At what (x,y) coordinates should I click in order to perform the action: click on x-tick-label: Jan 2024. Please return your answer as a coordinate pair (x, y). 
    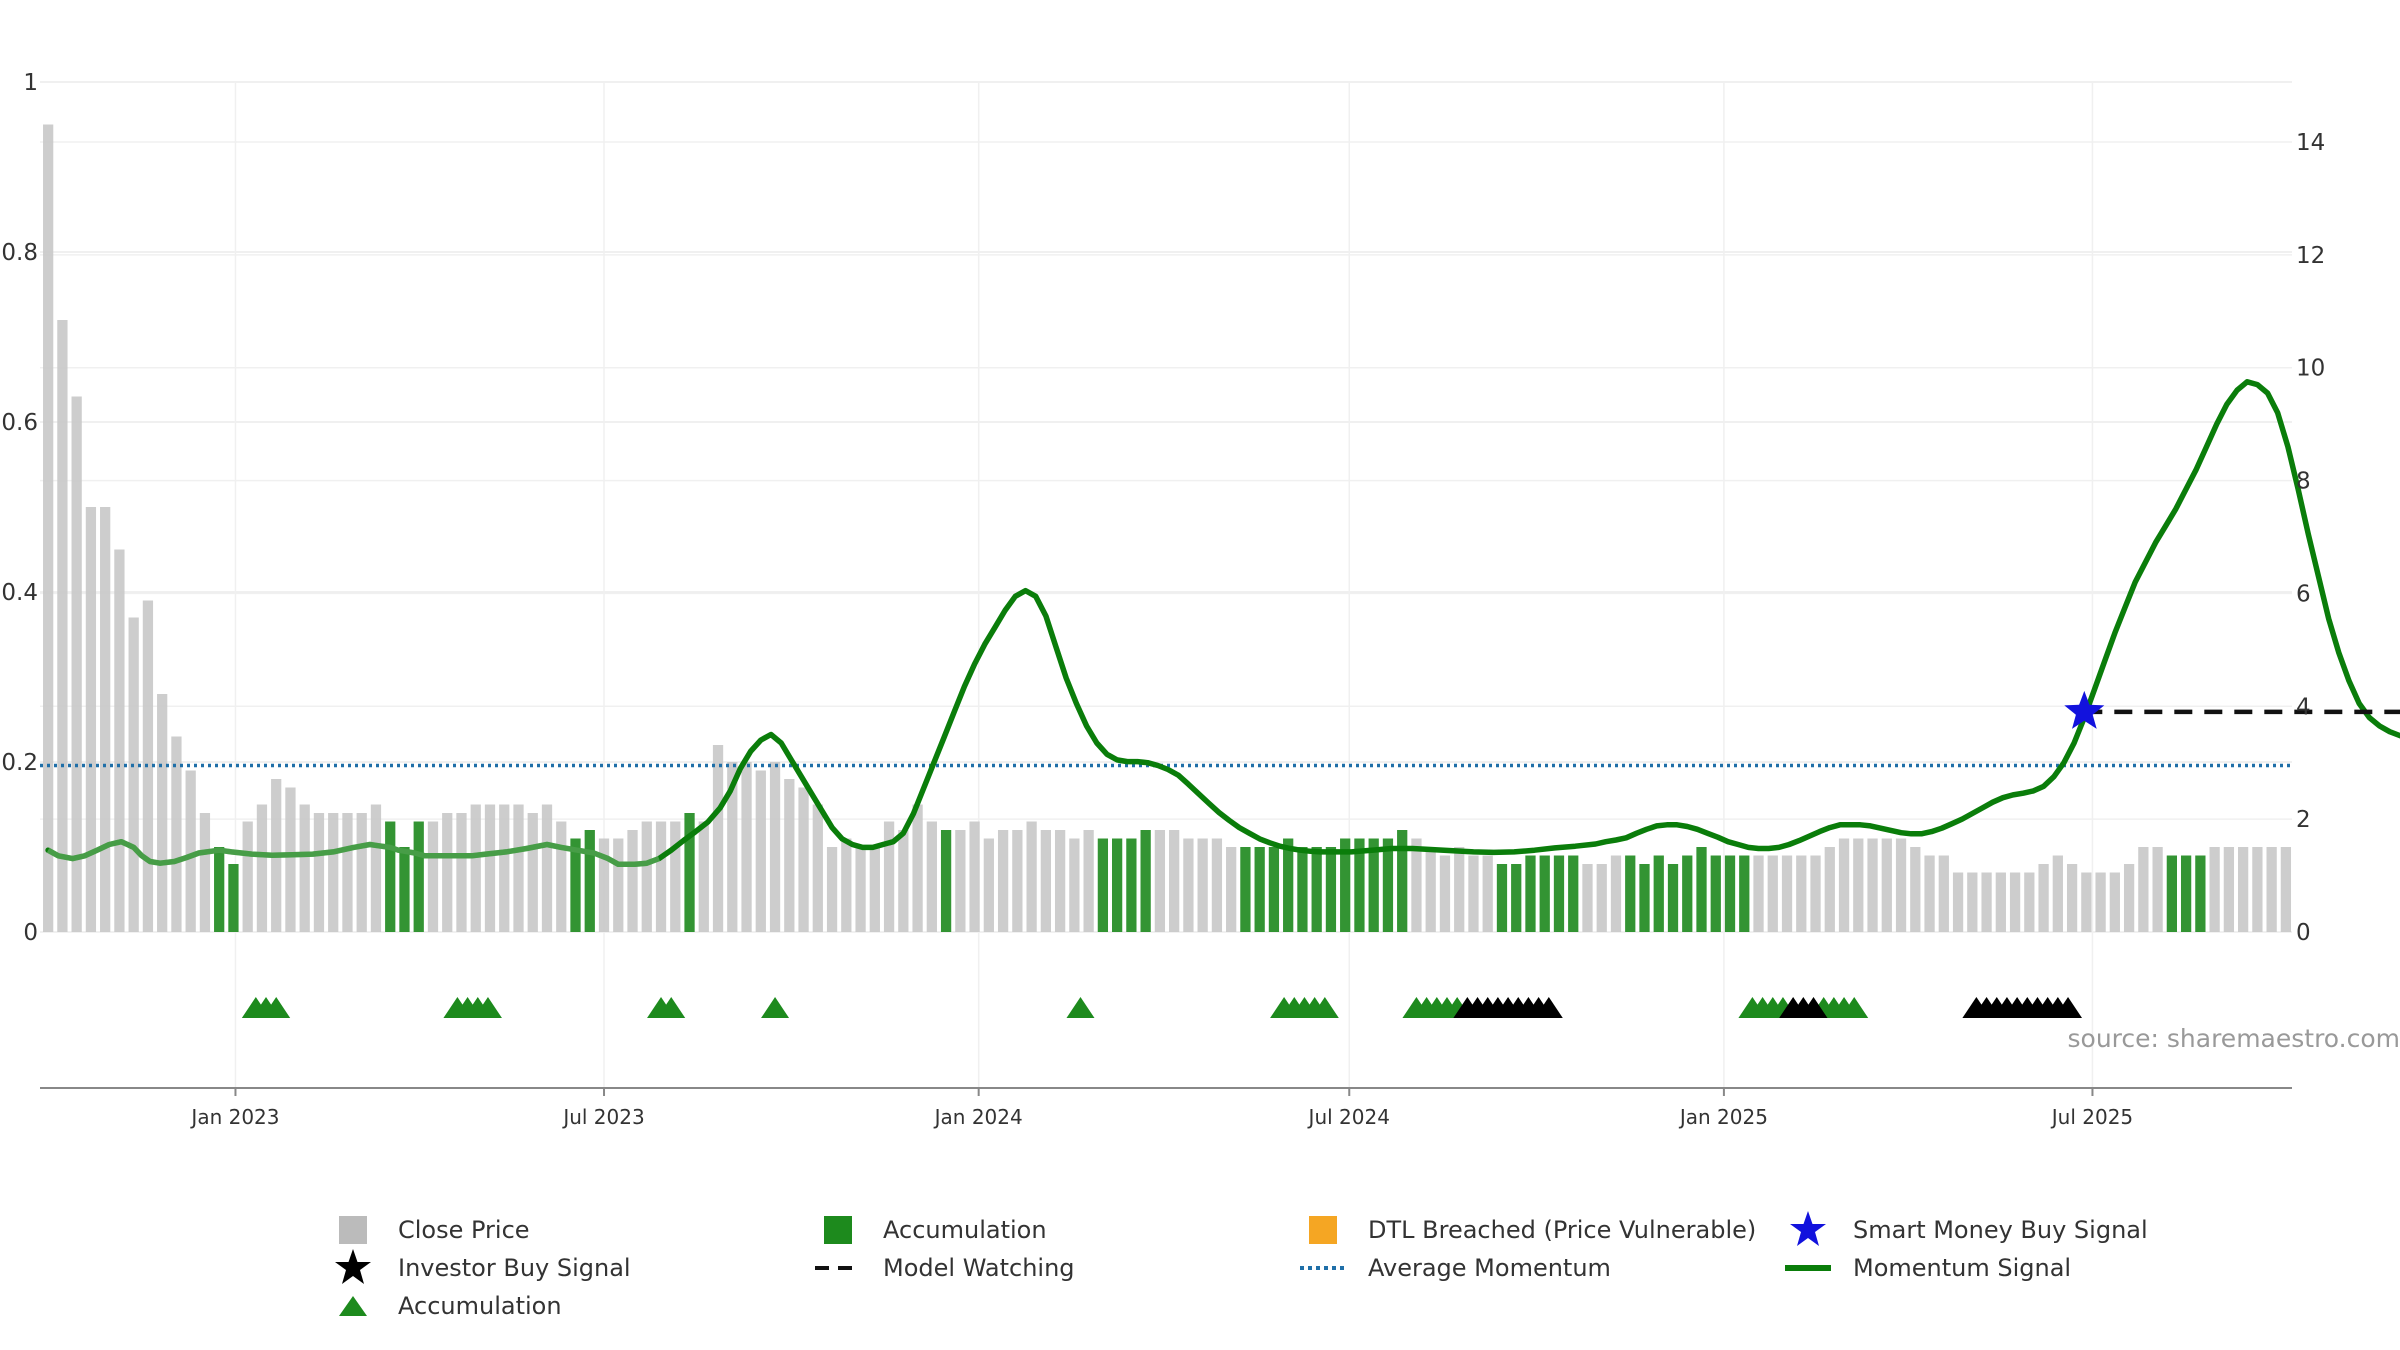
    Looking at the image, I should click on (978, 1117).